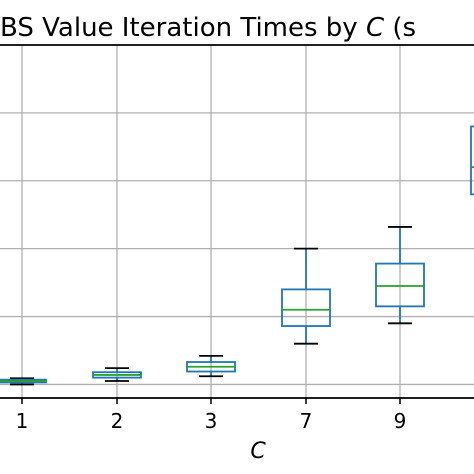 The width and height of the screenshot is (474, 474). I want to click on x-tick-label: 2, so click(117, 421).